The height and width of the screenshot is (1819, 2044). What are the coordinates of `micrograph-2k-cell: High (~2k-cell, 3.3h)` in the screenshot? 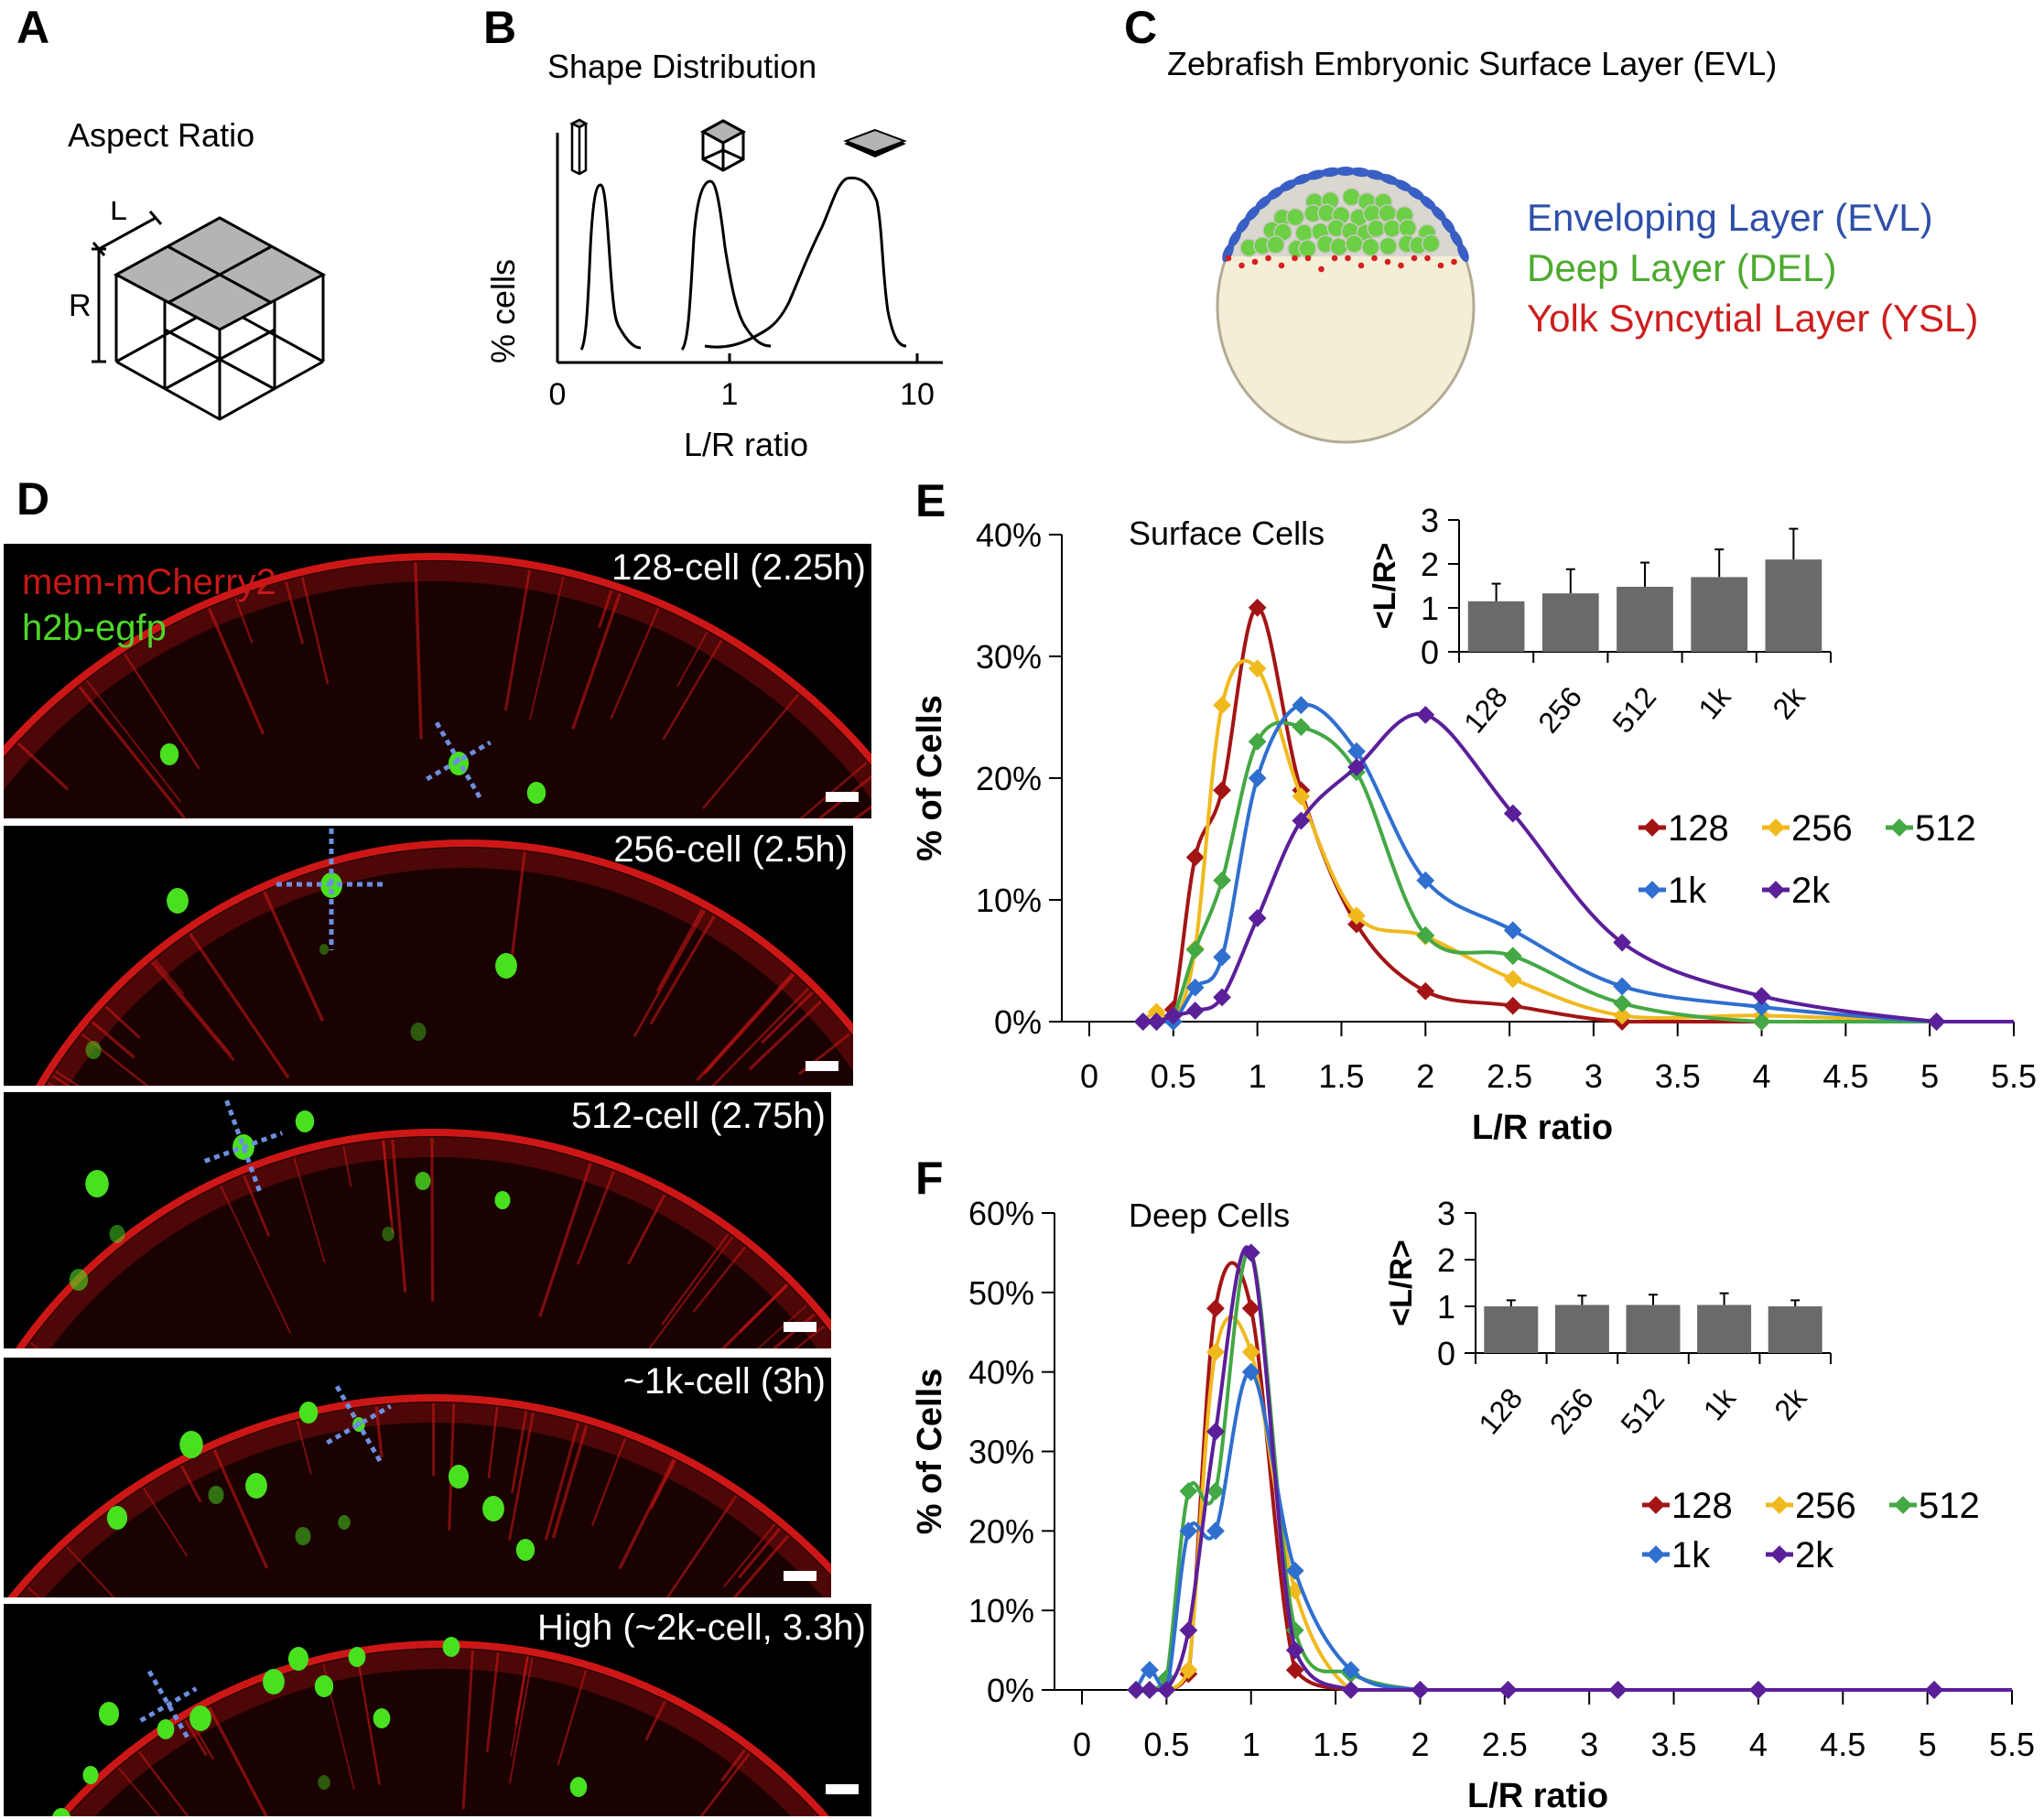 It's located at (437, 1710).